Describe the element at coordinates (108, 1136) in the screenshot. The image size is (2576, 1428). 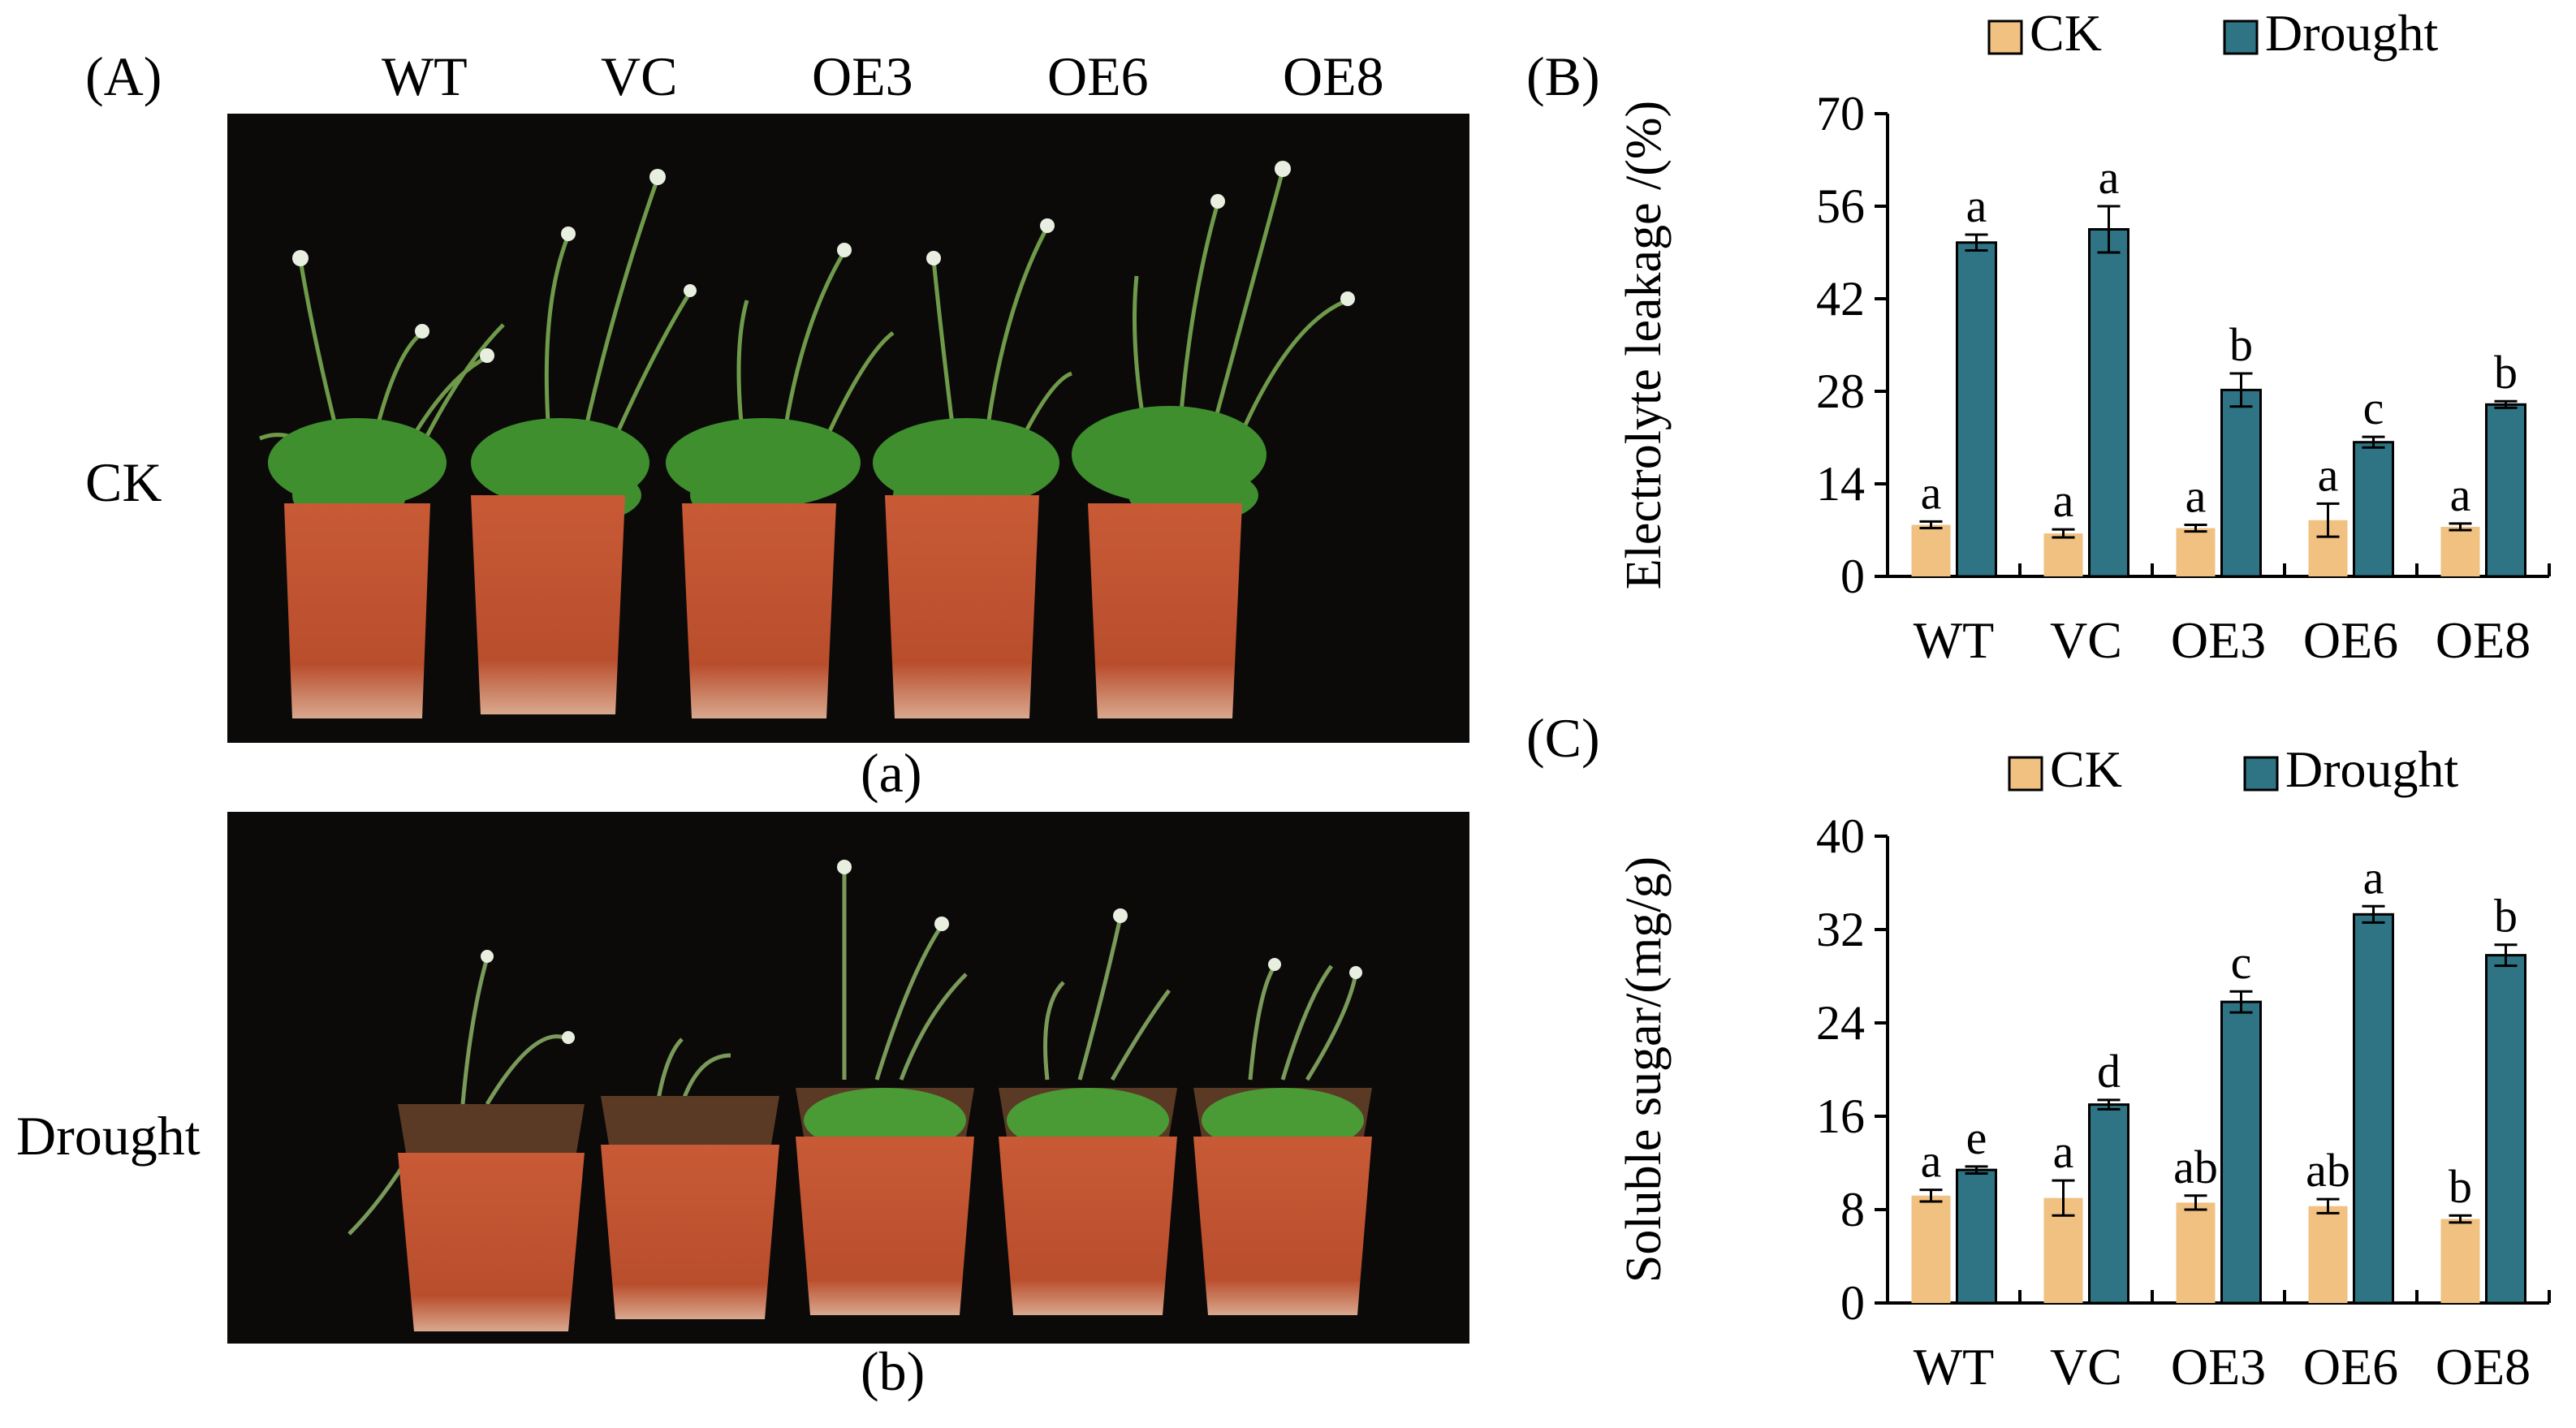
I see `row-label-drought: Drought` at that location.